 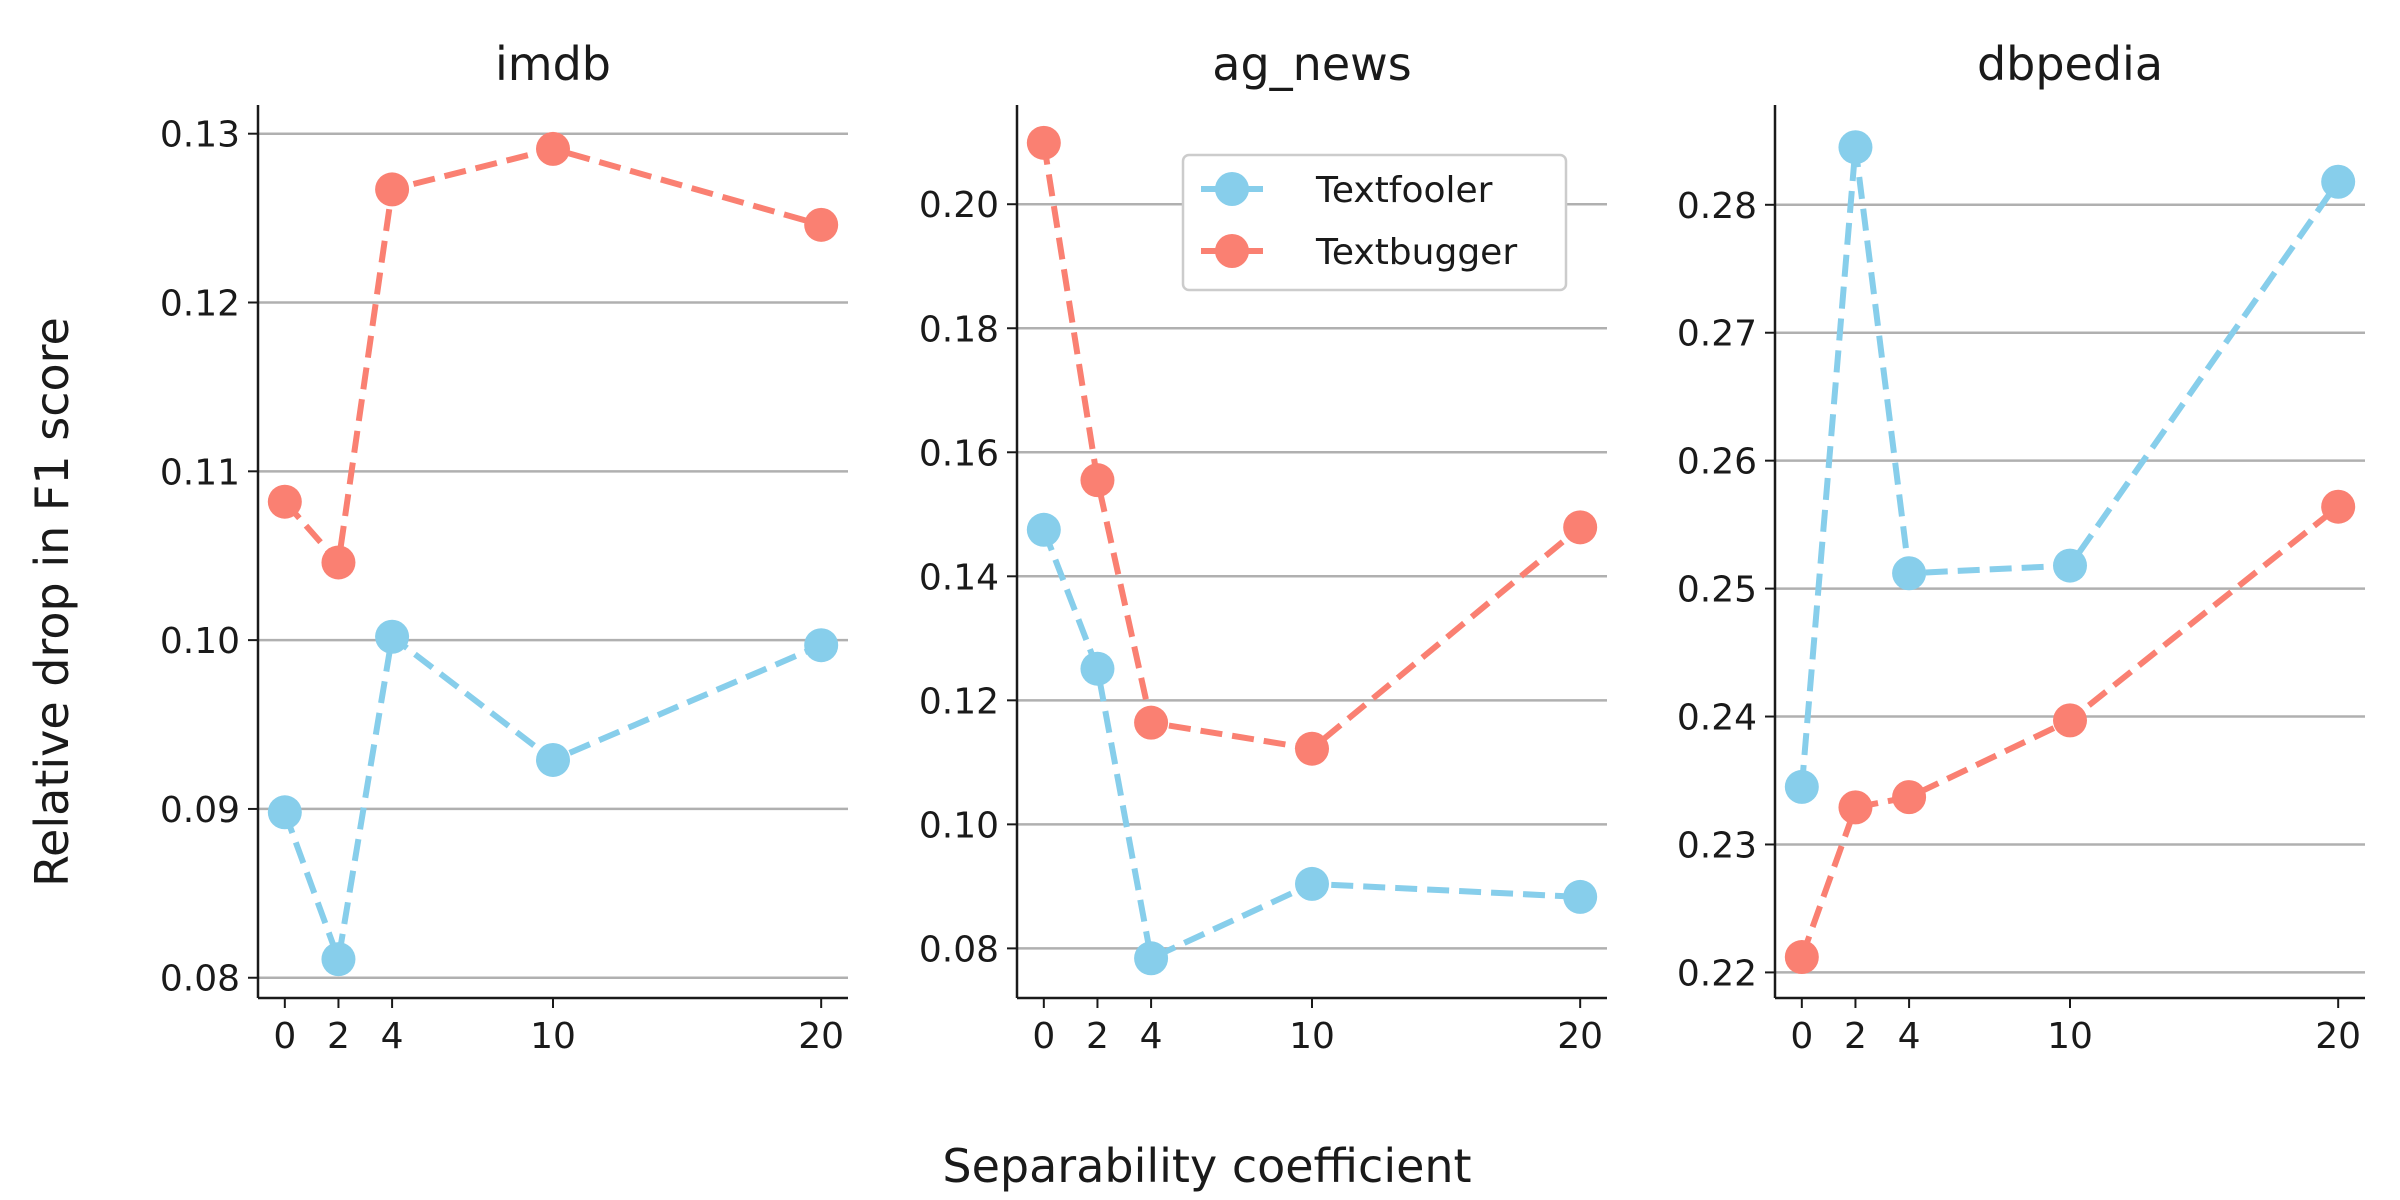 What do you see at coordinates (1404, 190) in the screenshot?
I see `legend-label: Textfooler` at bounding box center [1404, 190].